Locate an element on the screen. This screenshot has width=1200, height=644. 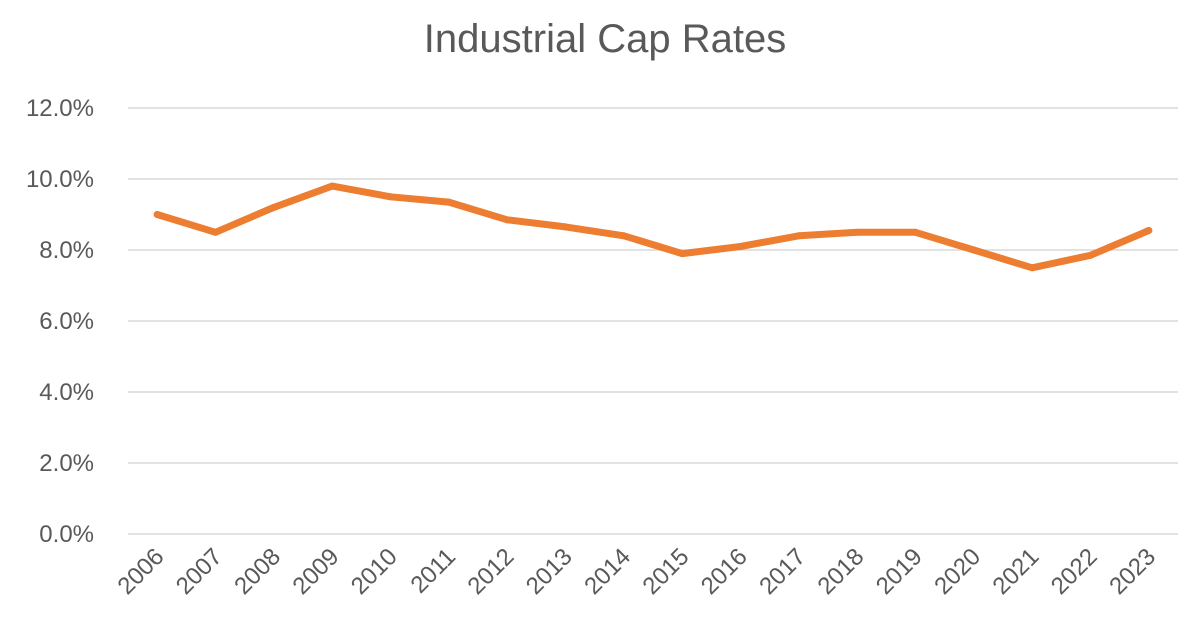
x-tick-label: 2008 is located at coordinates (257, 571).